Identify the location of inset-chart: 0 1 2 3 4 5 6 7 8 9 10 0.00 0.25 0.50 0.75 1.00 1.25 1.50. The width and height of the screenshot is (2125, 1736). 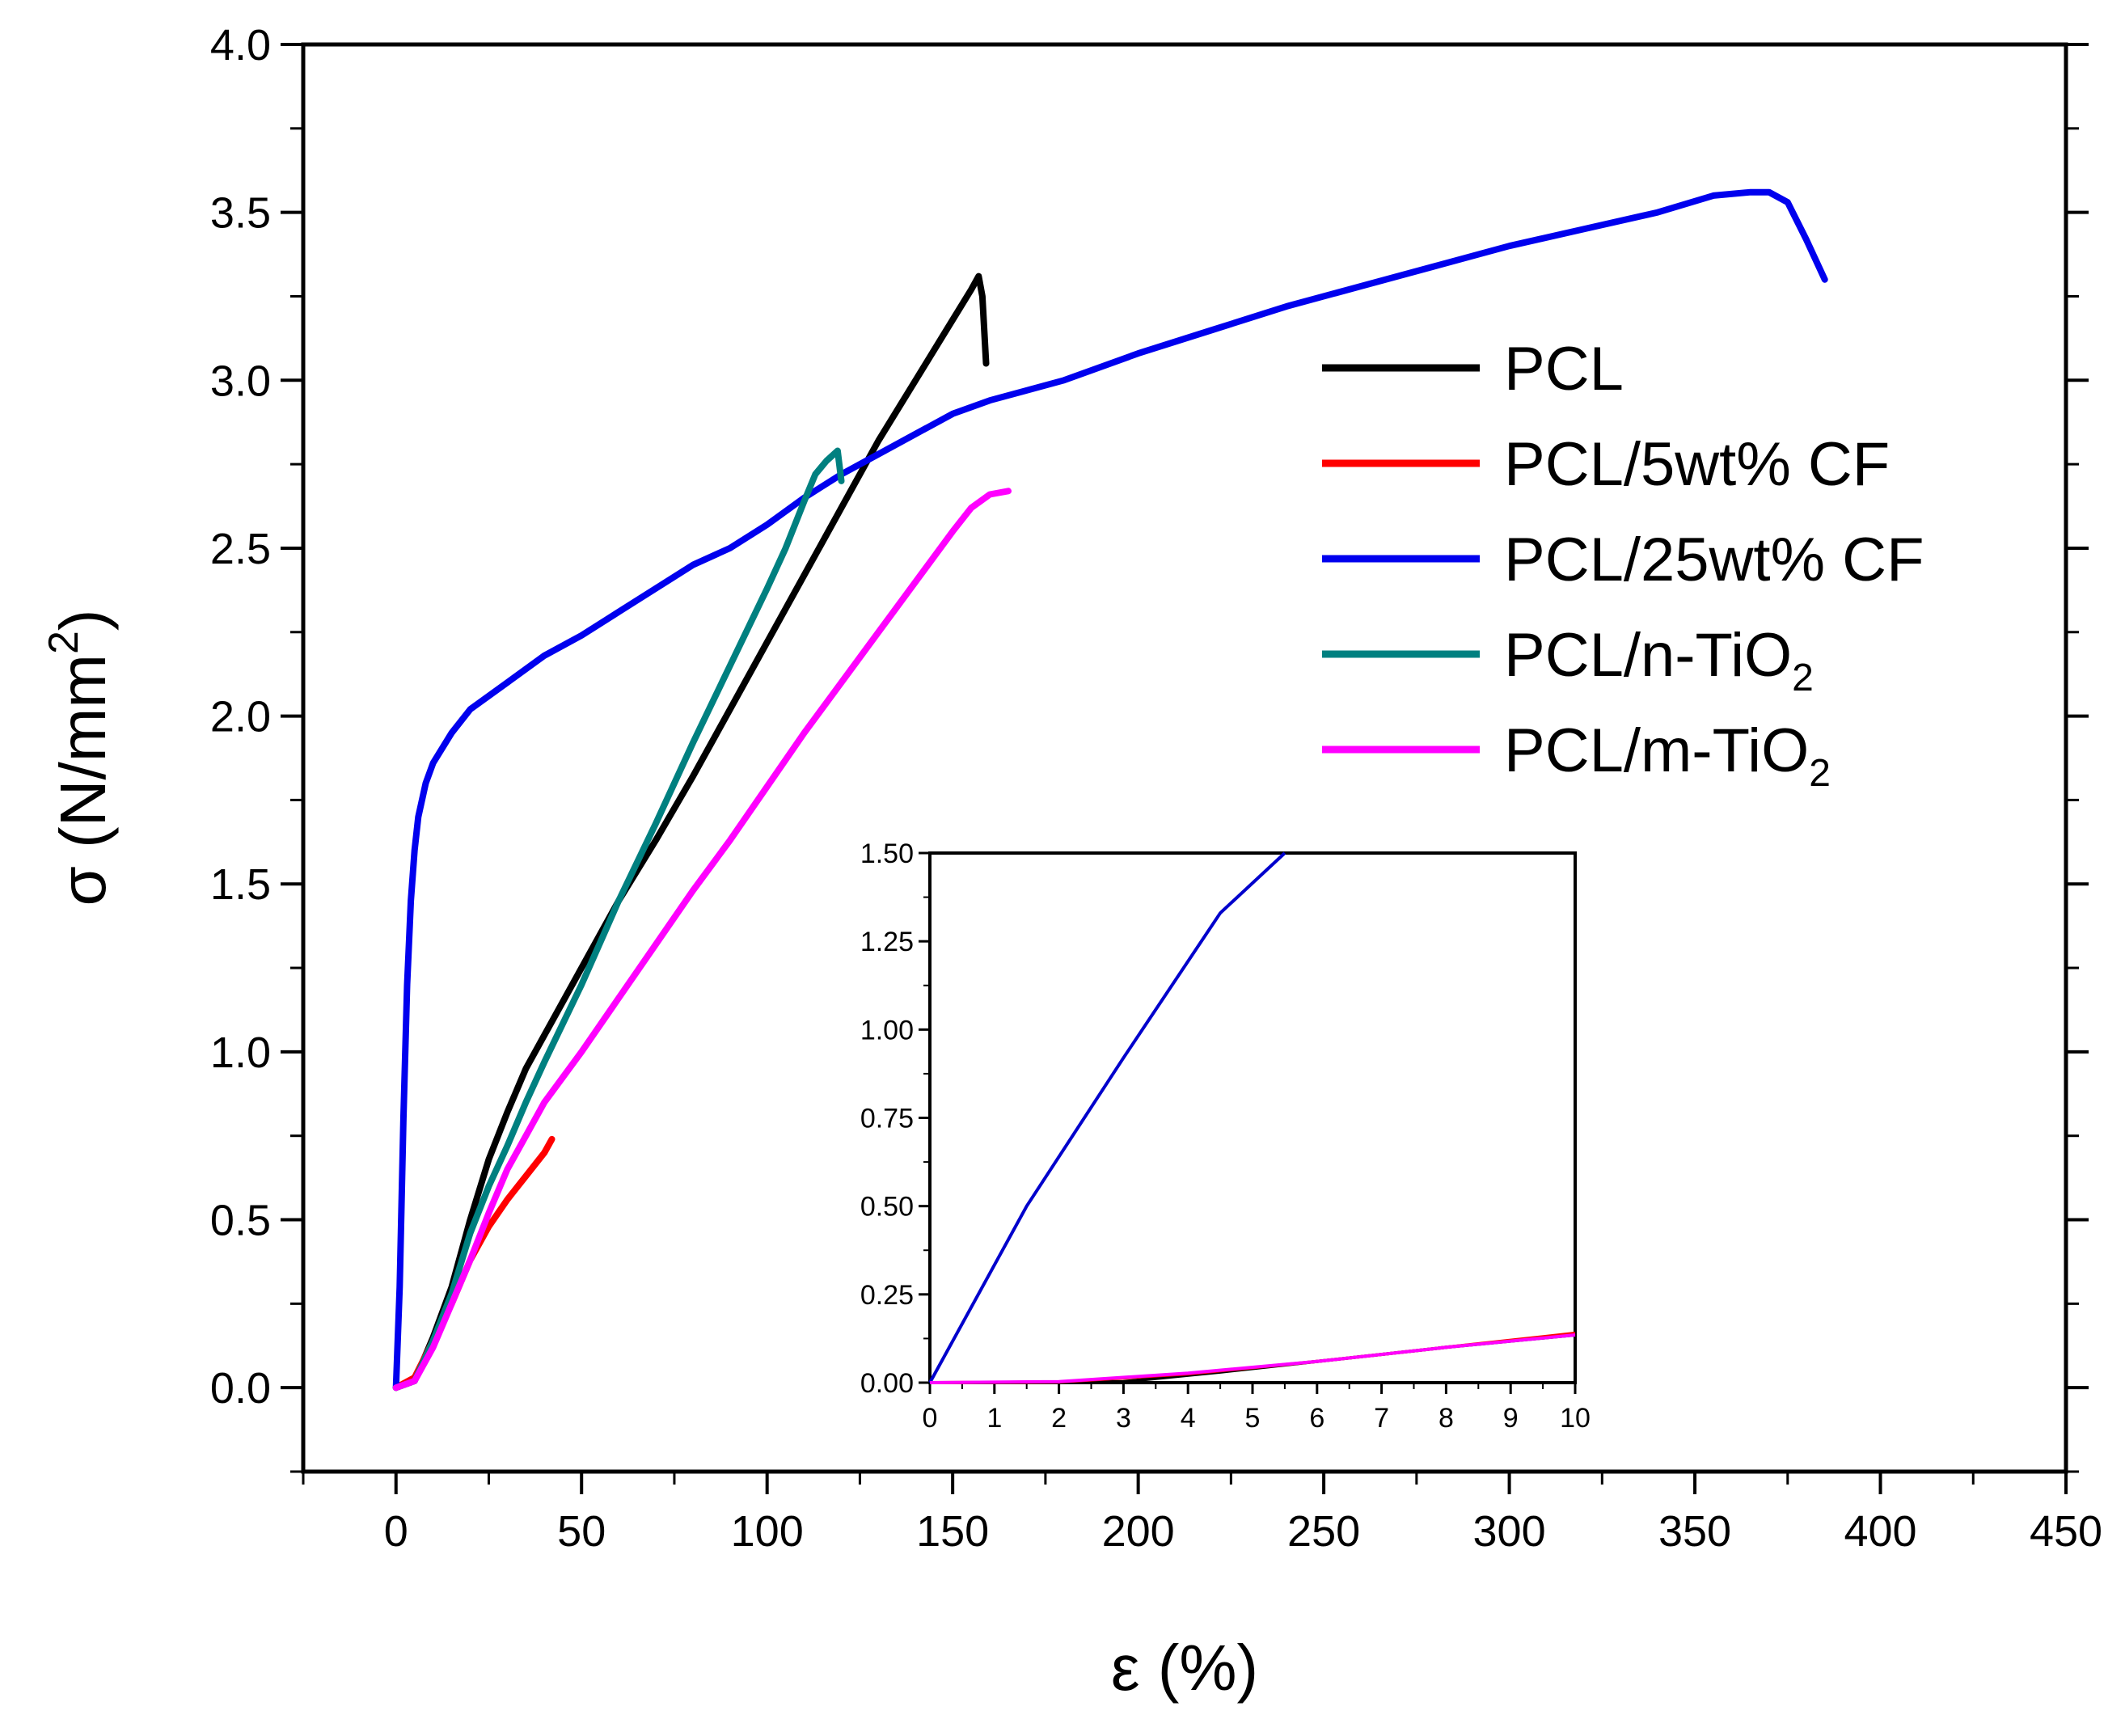
(1225, 1136).